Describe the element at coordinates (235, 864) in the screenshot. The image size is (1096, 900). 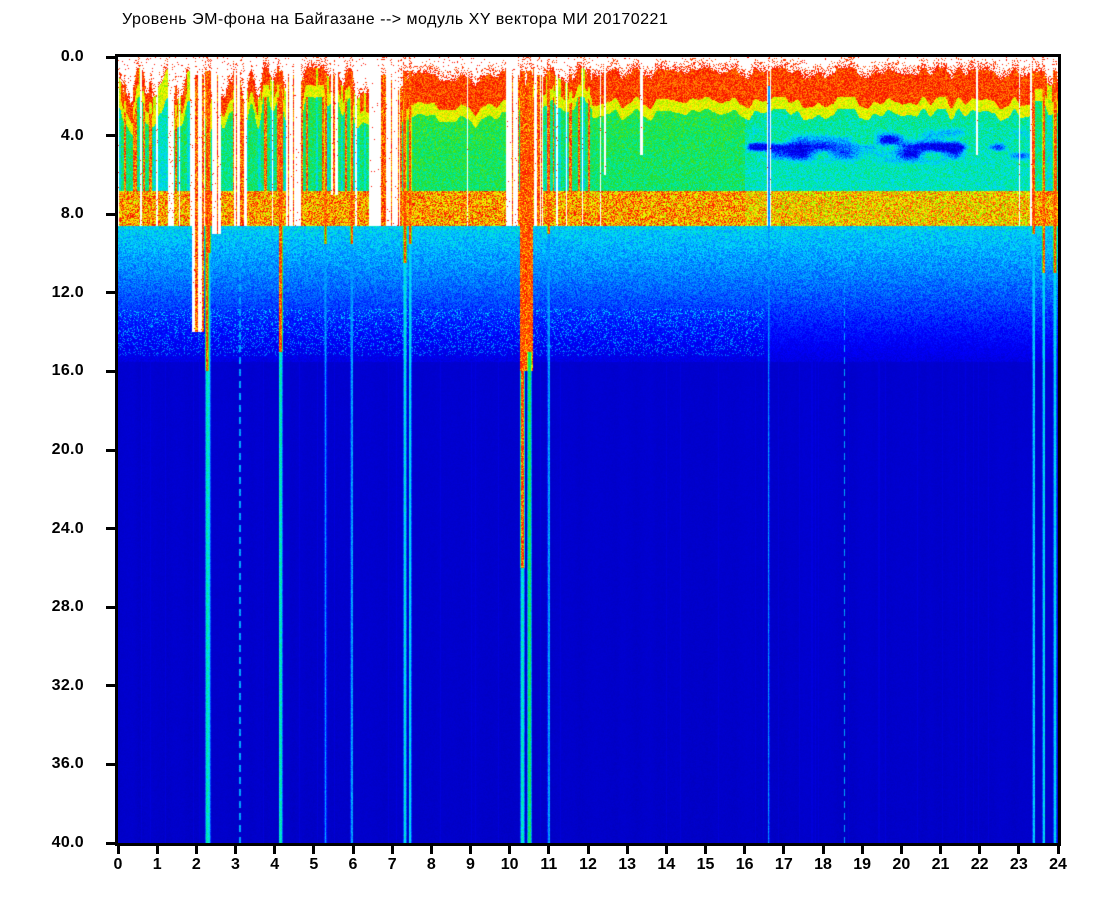
I see `x-axis-label: 3` at that location.